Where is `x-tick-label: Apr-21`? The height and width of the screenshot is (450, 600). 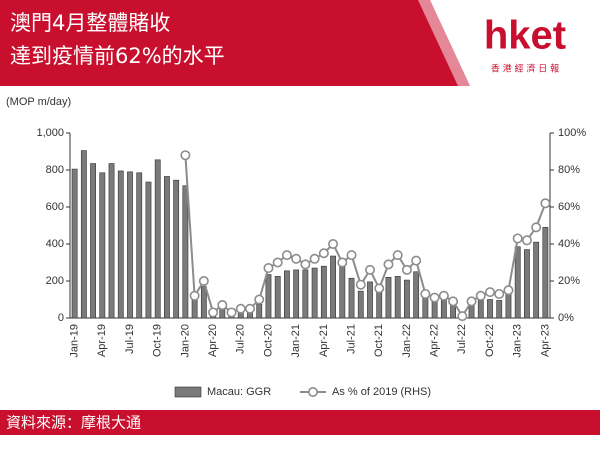 x-tick-label: Apr-21 is located at coordinates (324, 340).